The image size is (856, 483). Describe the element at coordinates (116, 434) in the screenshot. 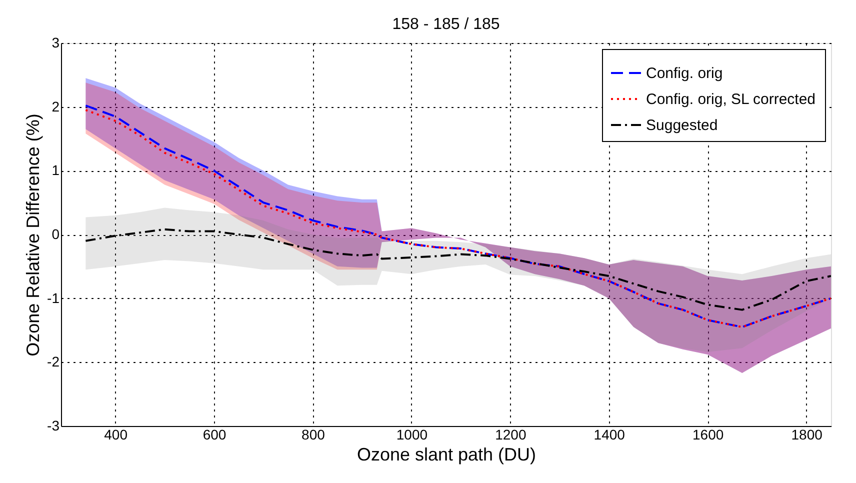

I see `x-tick-label: 400` at that location.